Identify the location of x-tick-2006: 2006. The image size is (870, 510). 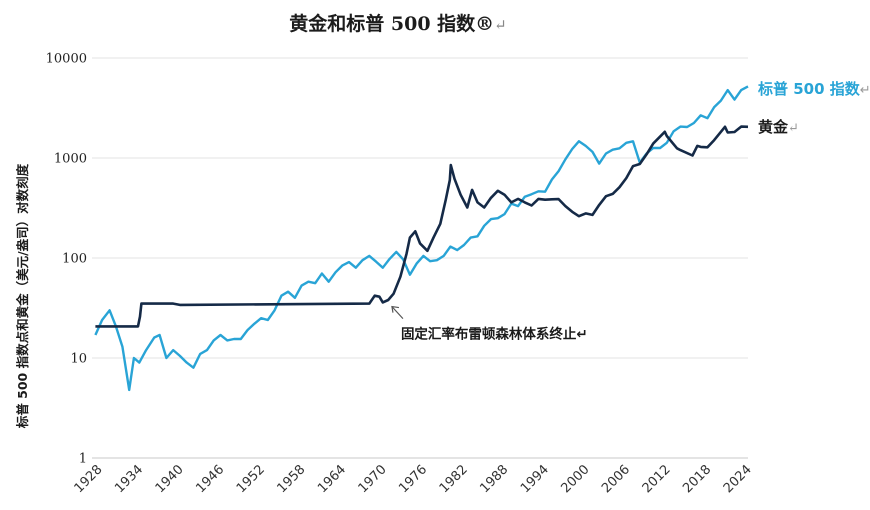
(616, 479).